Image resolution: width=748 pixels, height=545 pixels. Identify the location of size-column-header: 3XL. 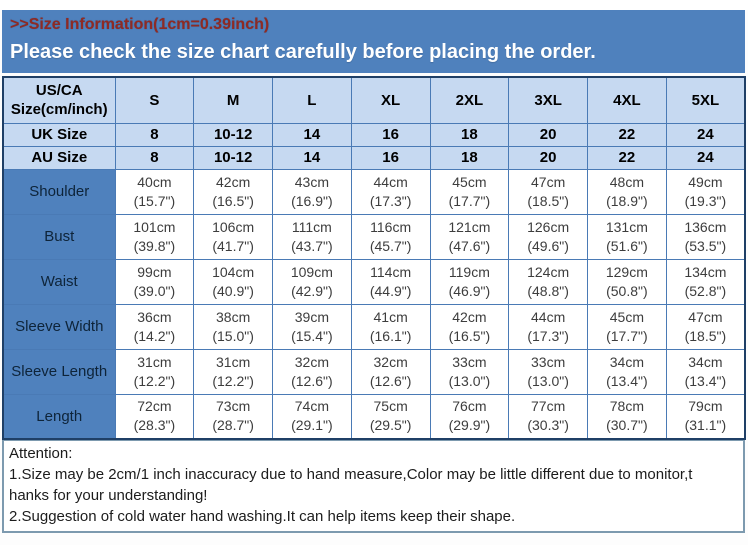
(548, 100).